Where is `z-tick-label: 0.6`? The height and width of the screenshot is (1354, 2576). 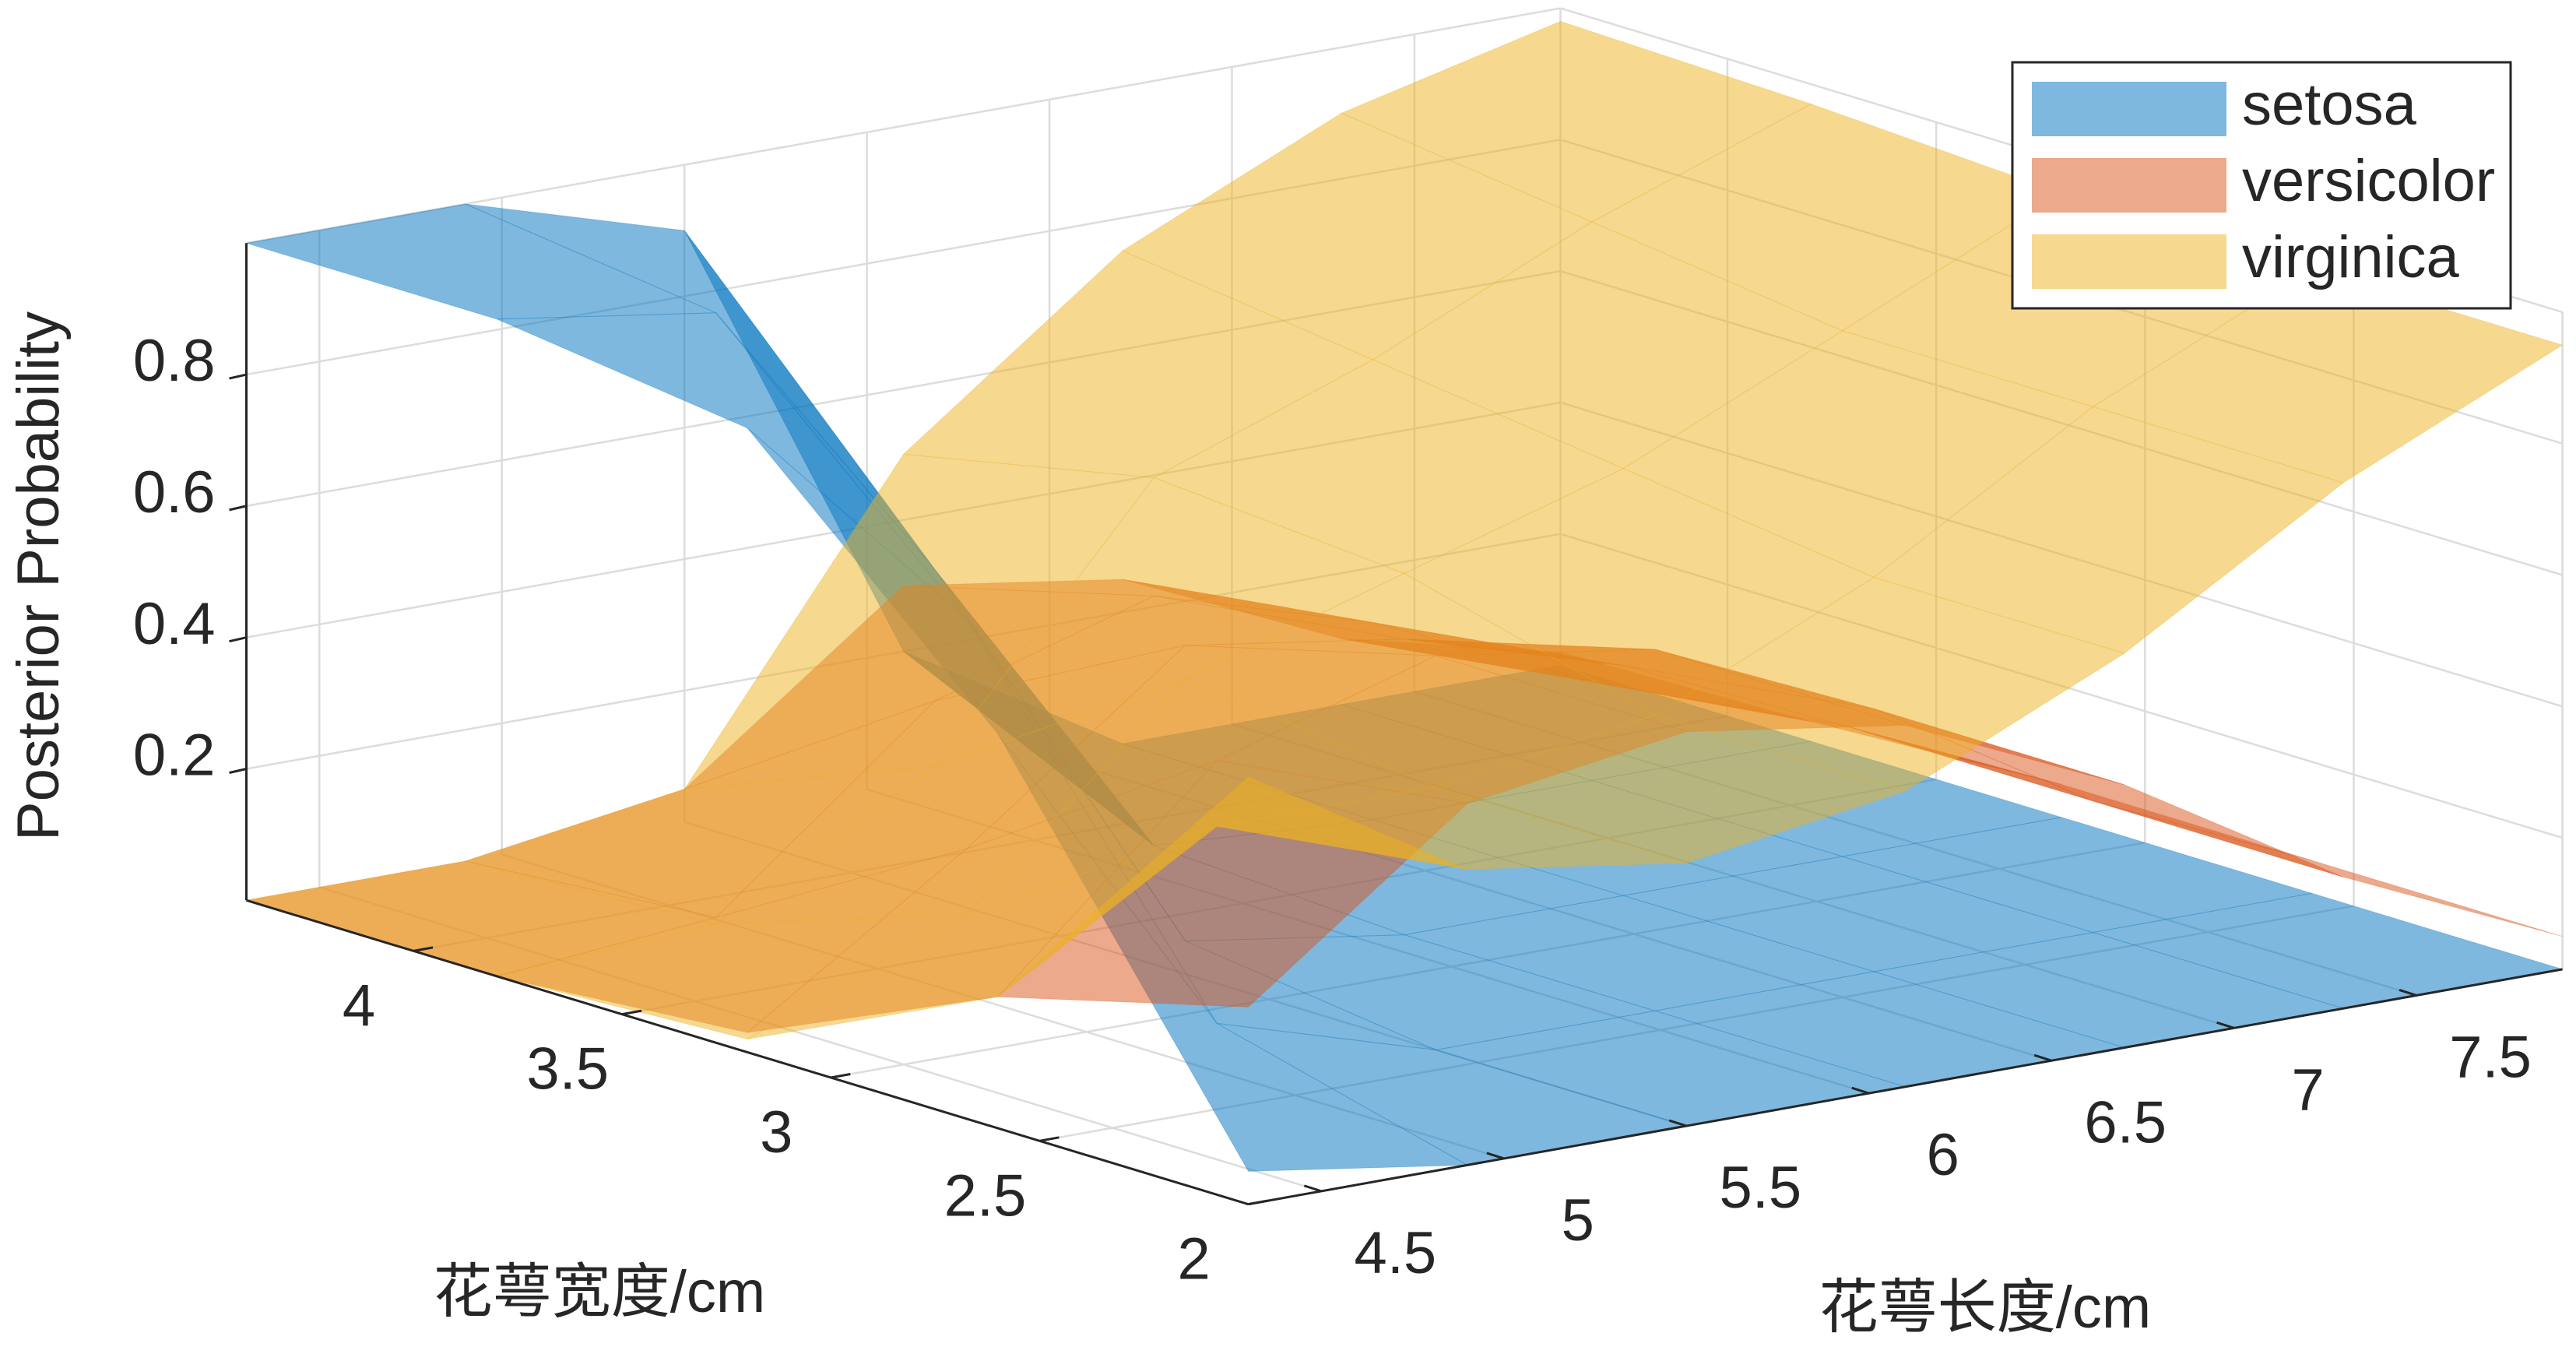
z-tick-label: 0.6 is located at coordinates (174, 492).